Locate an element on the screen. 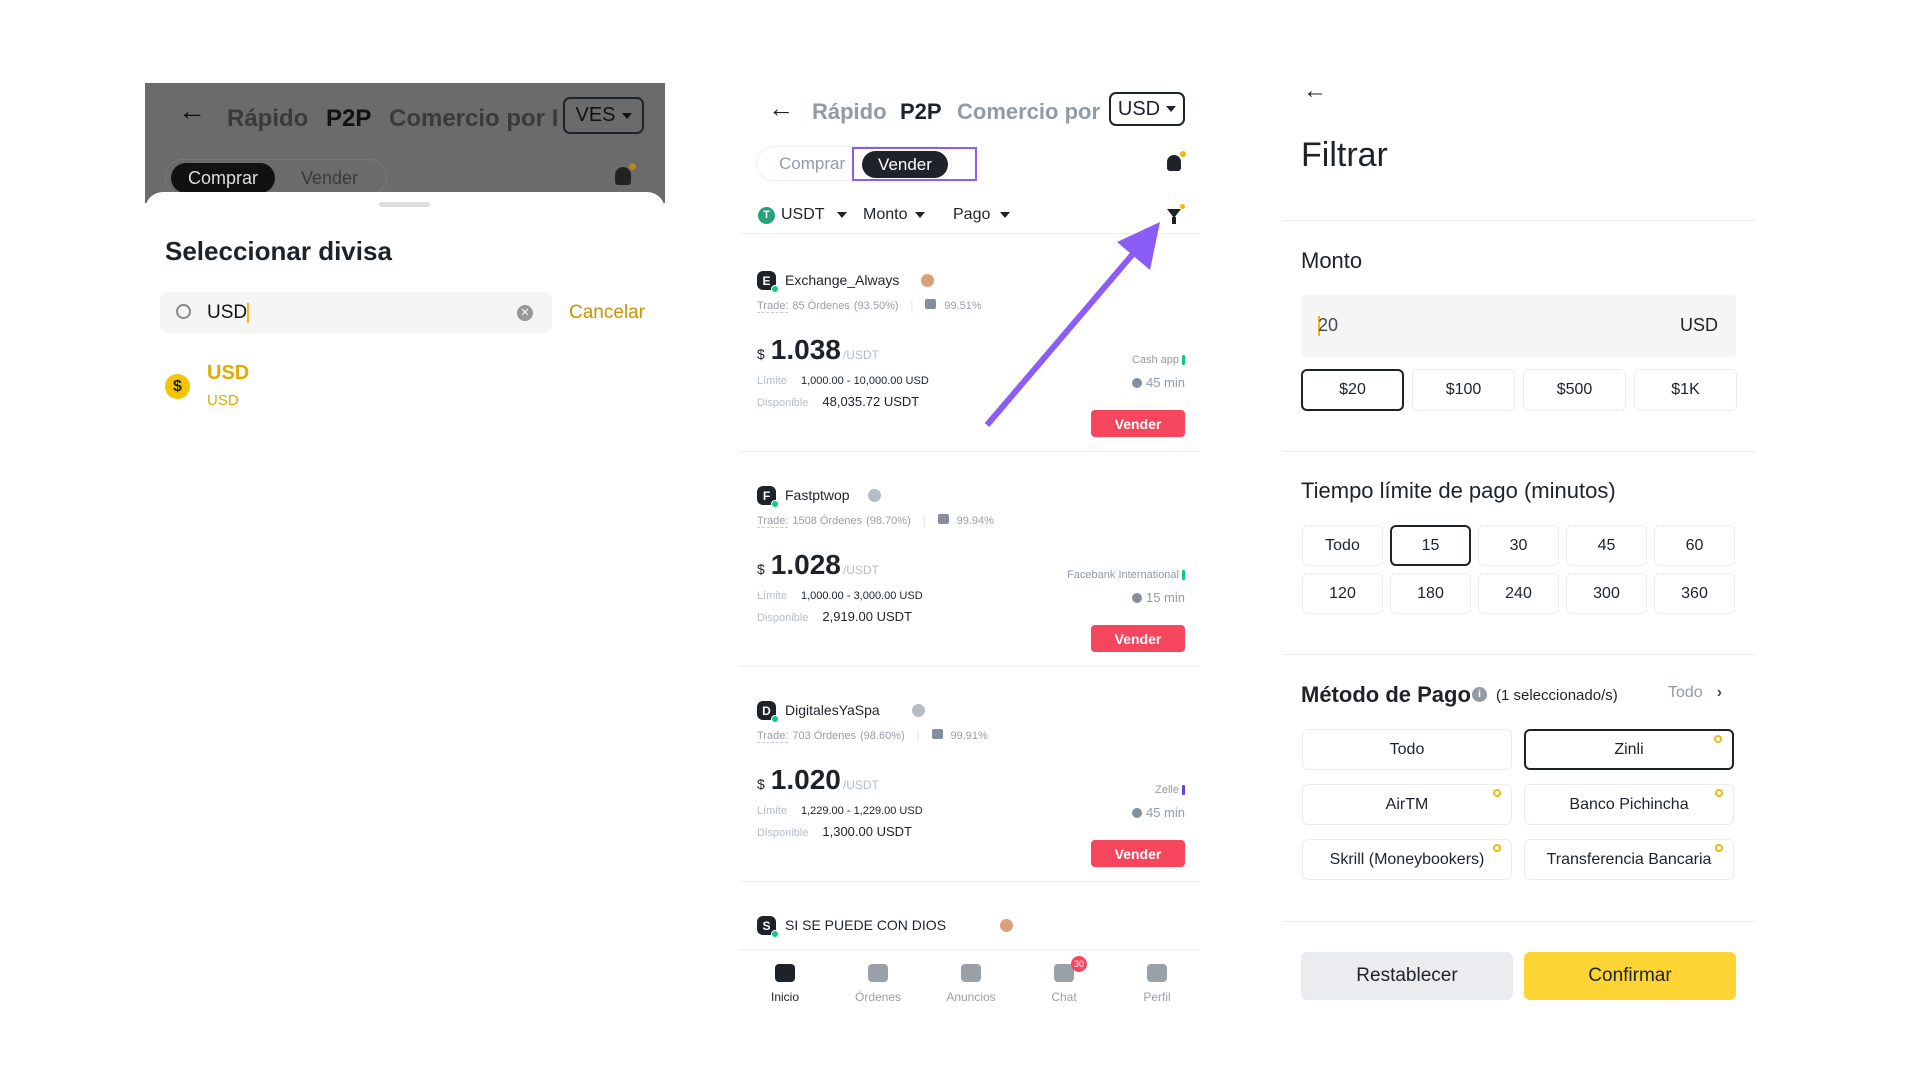  time-option-chip: 180 is located at coordinates (1430, 593).